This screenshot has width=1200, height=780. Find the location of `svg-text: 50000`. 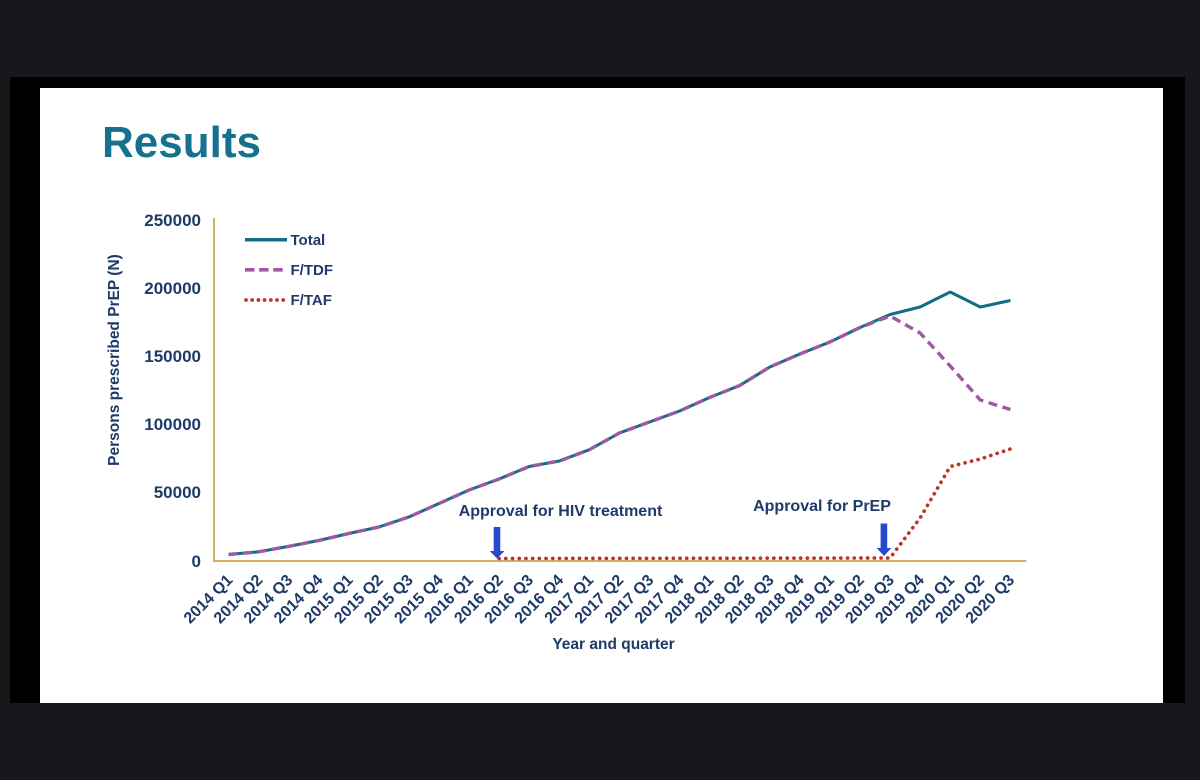

svg-text: 50000 is located at coordinates (177, 492).